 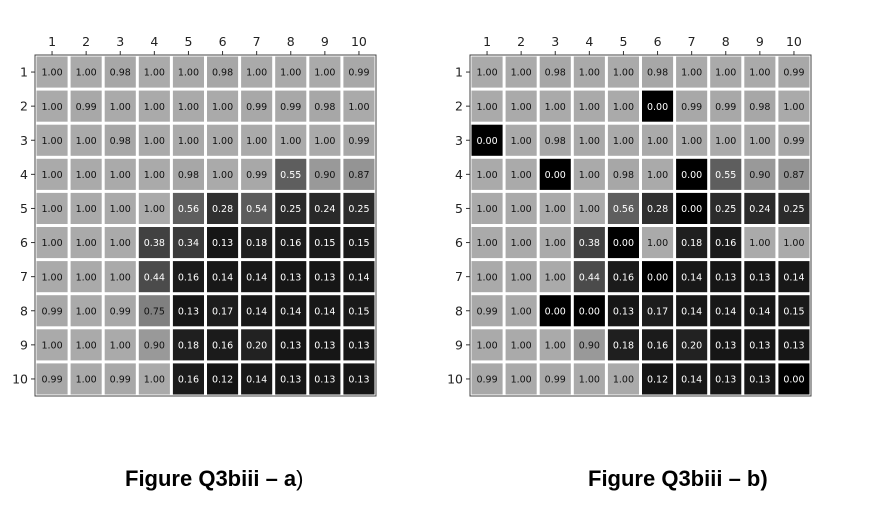 I want to click on heatmap-a-cell-r10-c10, so click(x=359, y=379).